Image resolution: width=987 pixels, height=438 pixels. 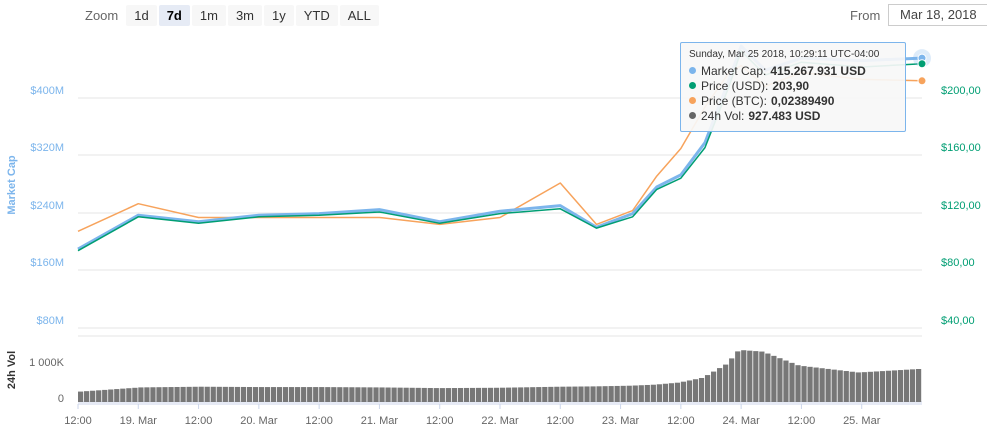 I want to click on volume-axis-title: 24h Vol, so click(x=12, y=370).